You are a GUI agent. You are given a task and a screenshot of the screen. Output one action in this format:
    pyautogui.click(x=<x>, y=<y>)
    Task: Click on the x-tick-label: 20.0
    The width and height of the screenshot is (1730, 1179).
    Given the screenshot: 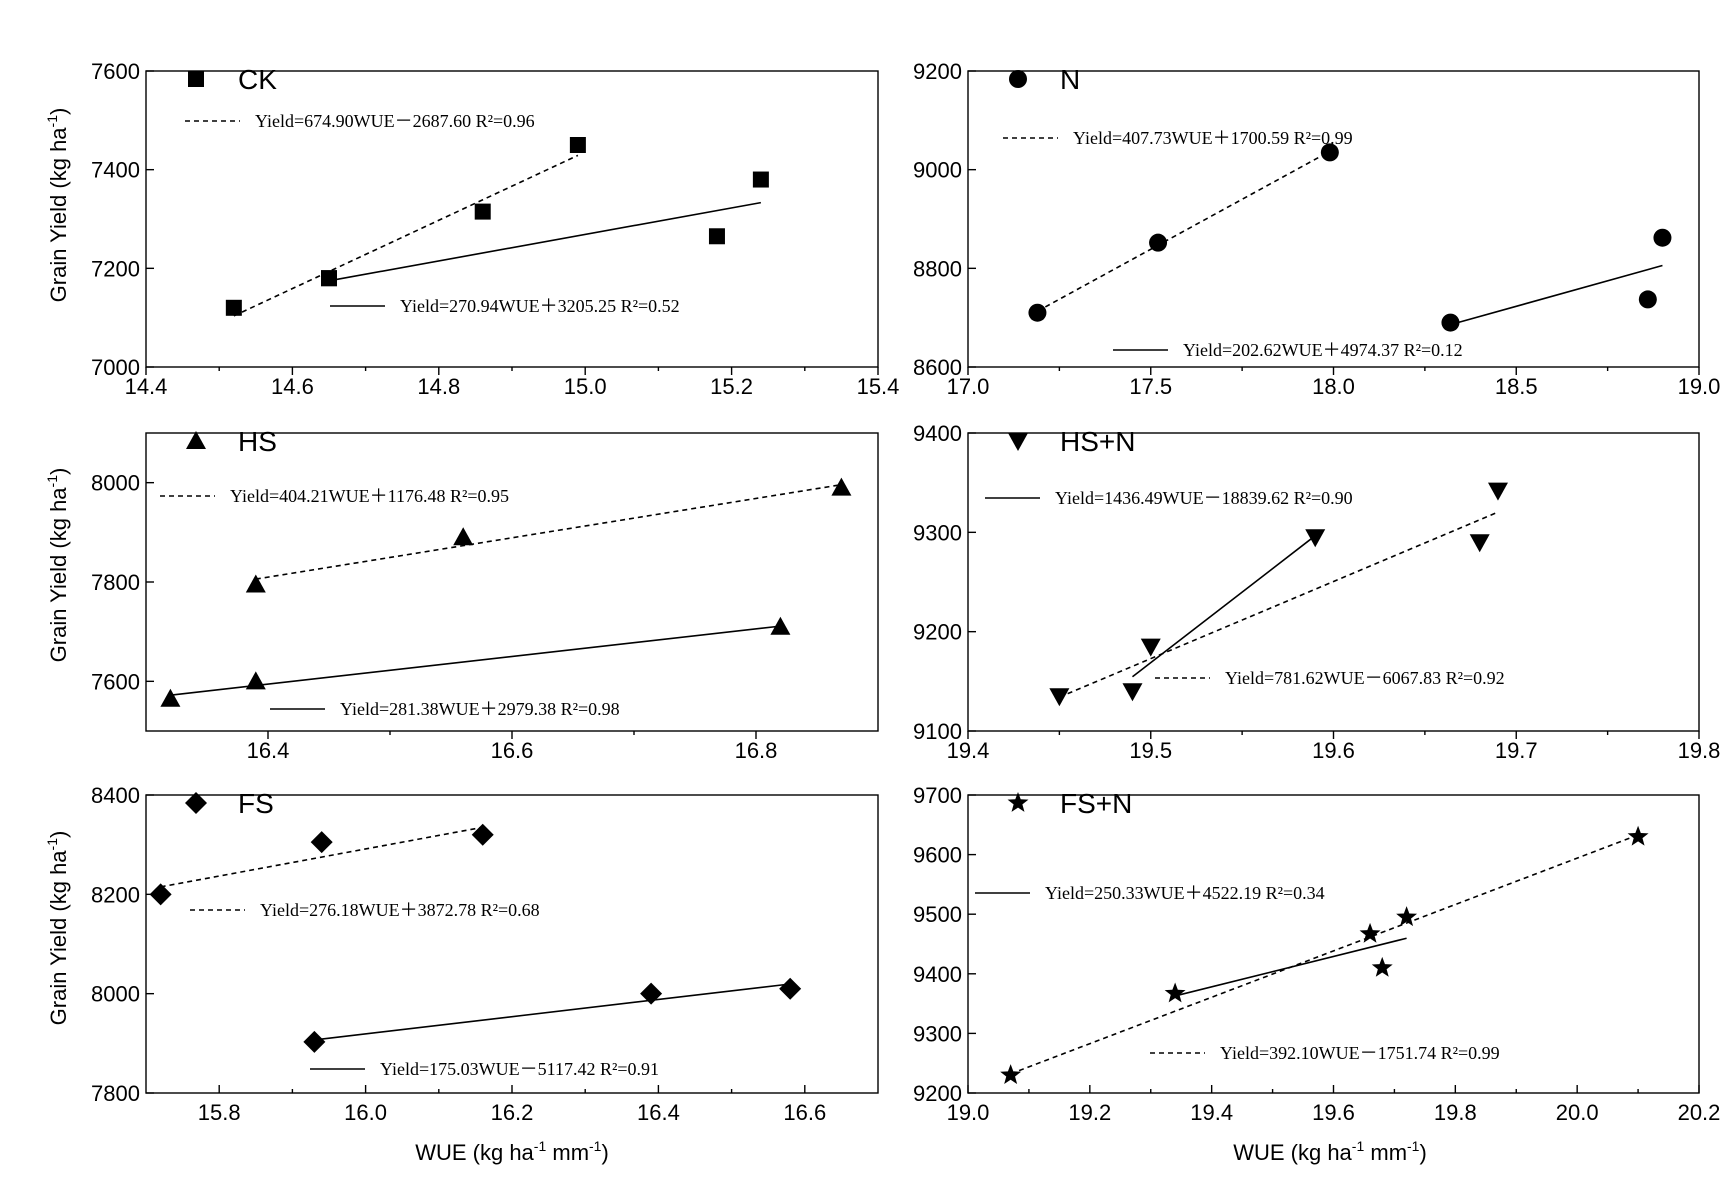 What is the action you would take?
    pyautogui.click(x=1577, y=1112)
    